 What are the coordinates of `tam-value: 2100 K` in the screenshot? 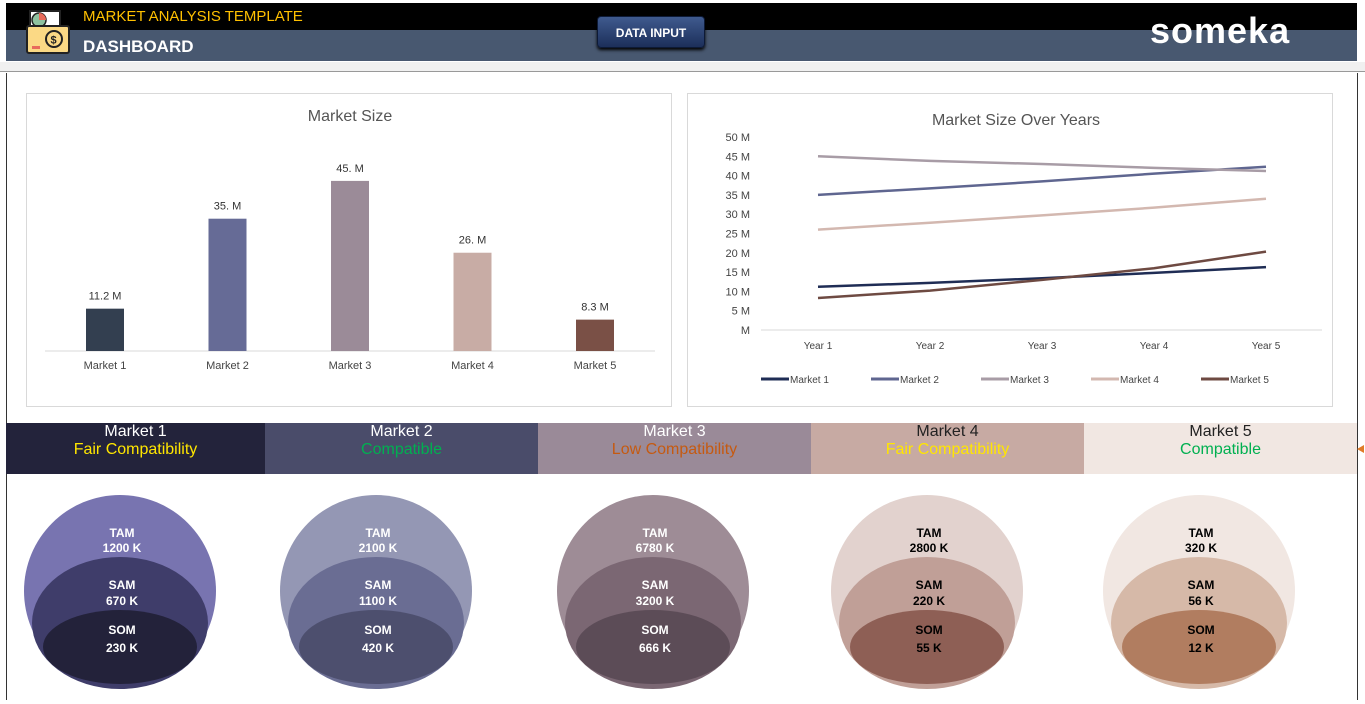 It's located at (378, 548).